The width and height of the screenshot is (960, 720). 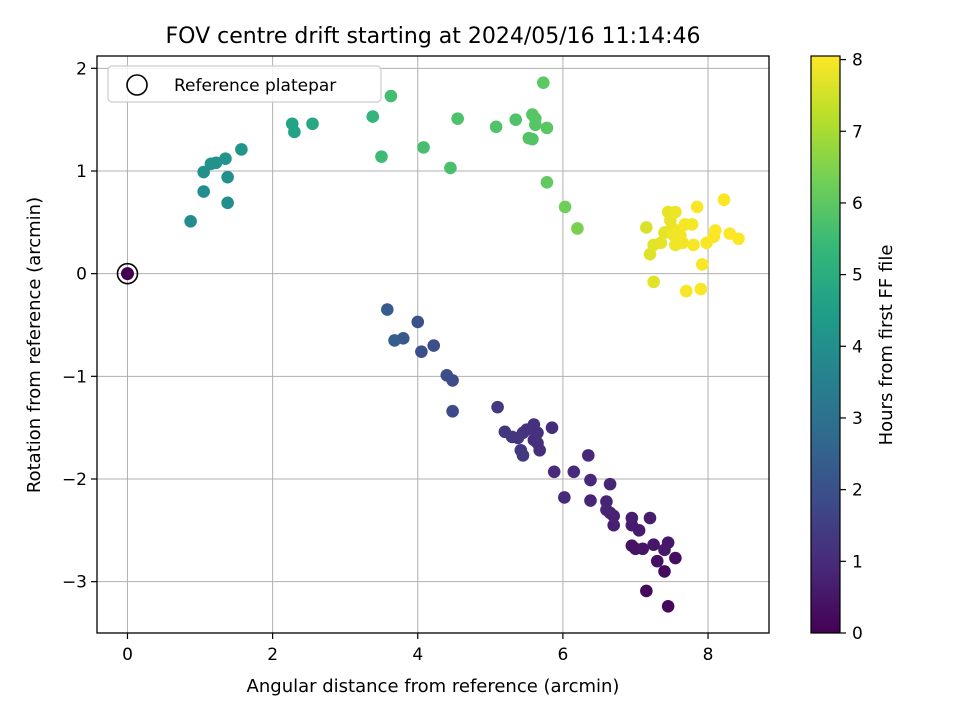 What do you see at coordinates (81, 275) in the screenshot?
I see `y-tick-label: 0` at bounding box center [81, 275].